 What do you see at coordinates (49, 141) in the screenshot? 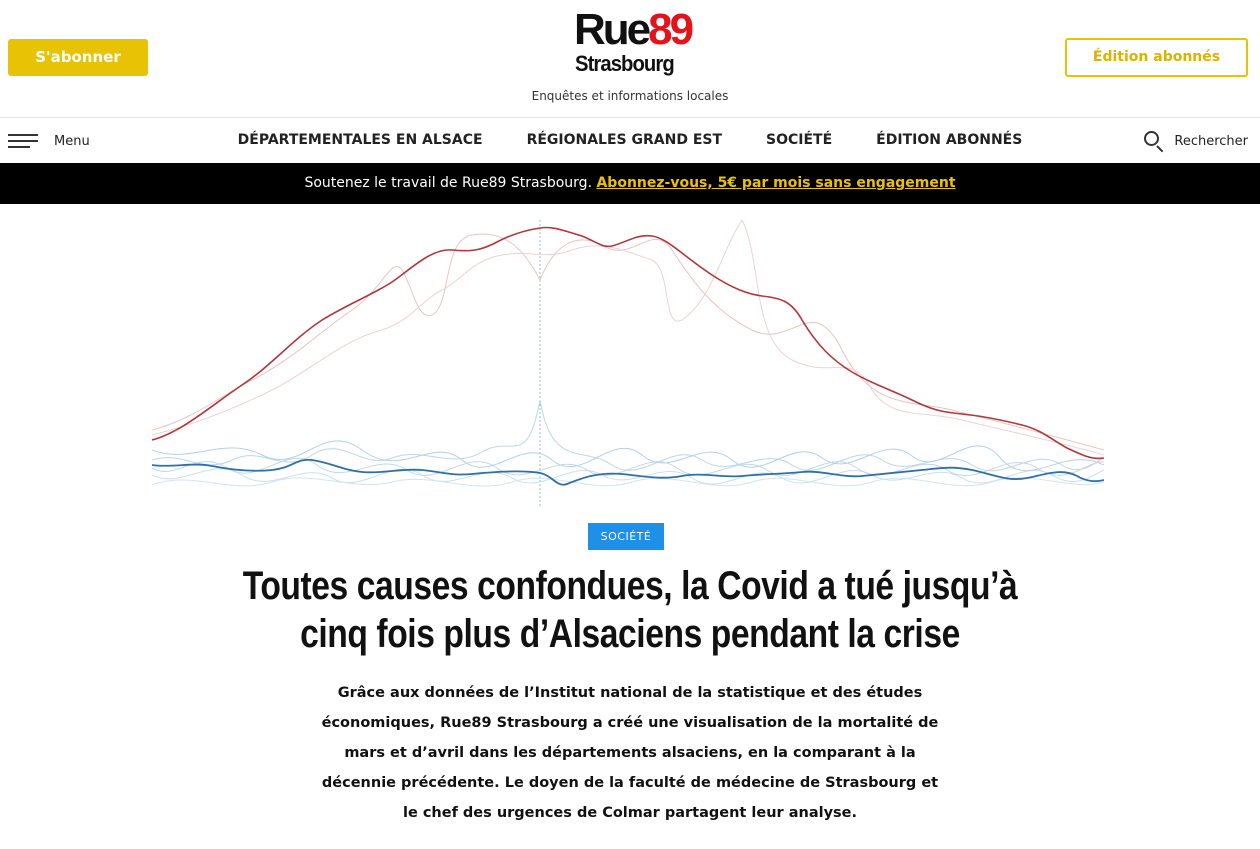
I see `menu-button: Menu` at bounding box center [49, 141].